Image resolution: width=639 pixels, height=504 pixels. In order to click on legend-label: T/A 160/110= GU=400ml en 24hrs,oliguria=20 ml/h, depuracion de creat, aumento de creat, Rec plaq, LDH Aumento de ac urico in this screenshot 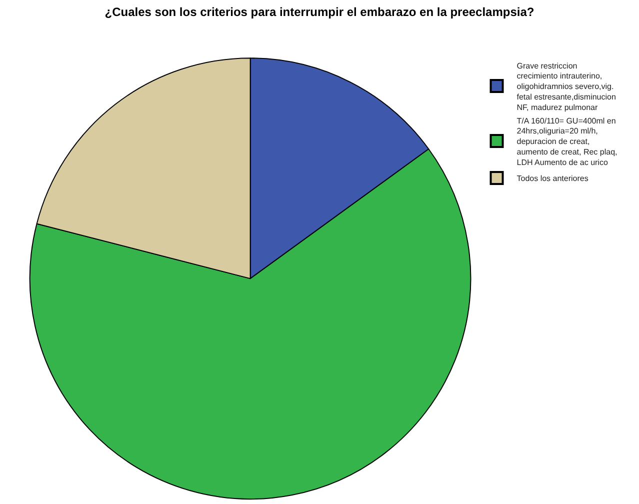, I will do `click(567, 141)`.